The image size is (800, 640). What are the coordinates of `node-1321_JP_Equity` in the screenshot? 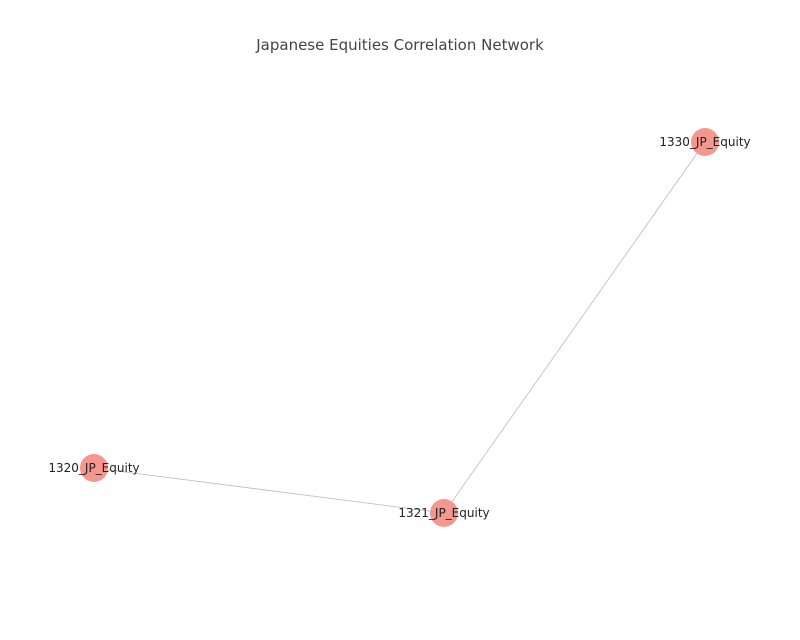 It's located at (444, 513).